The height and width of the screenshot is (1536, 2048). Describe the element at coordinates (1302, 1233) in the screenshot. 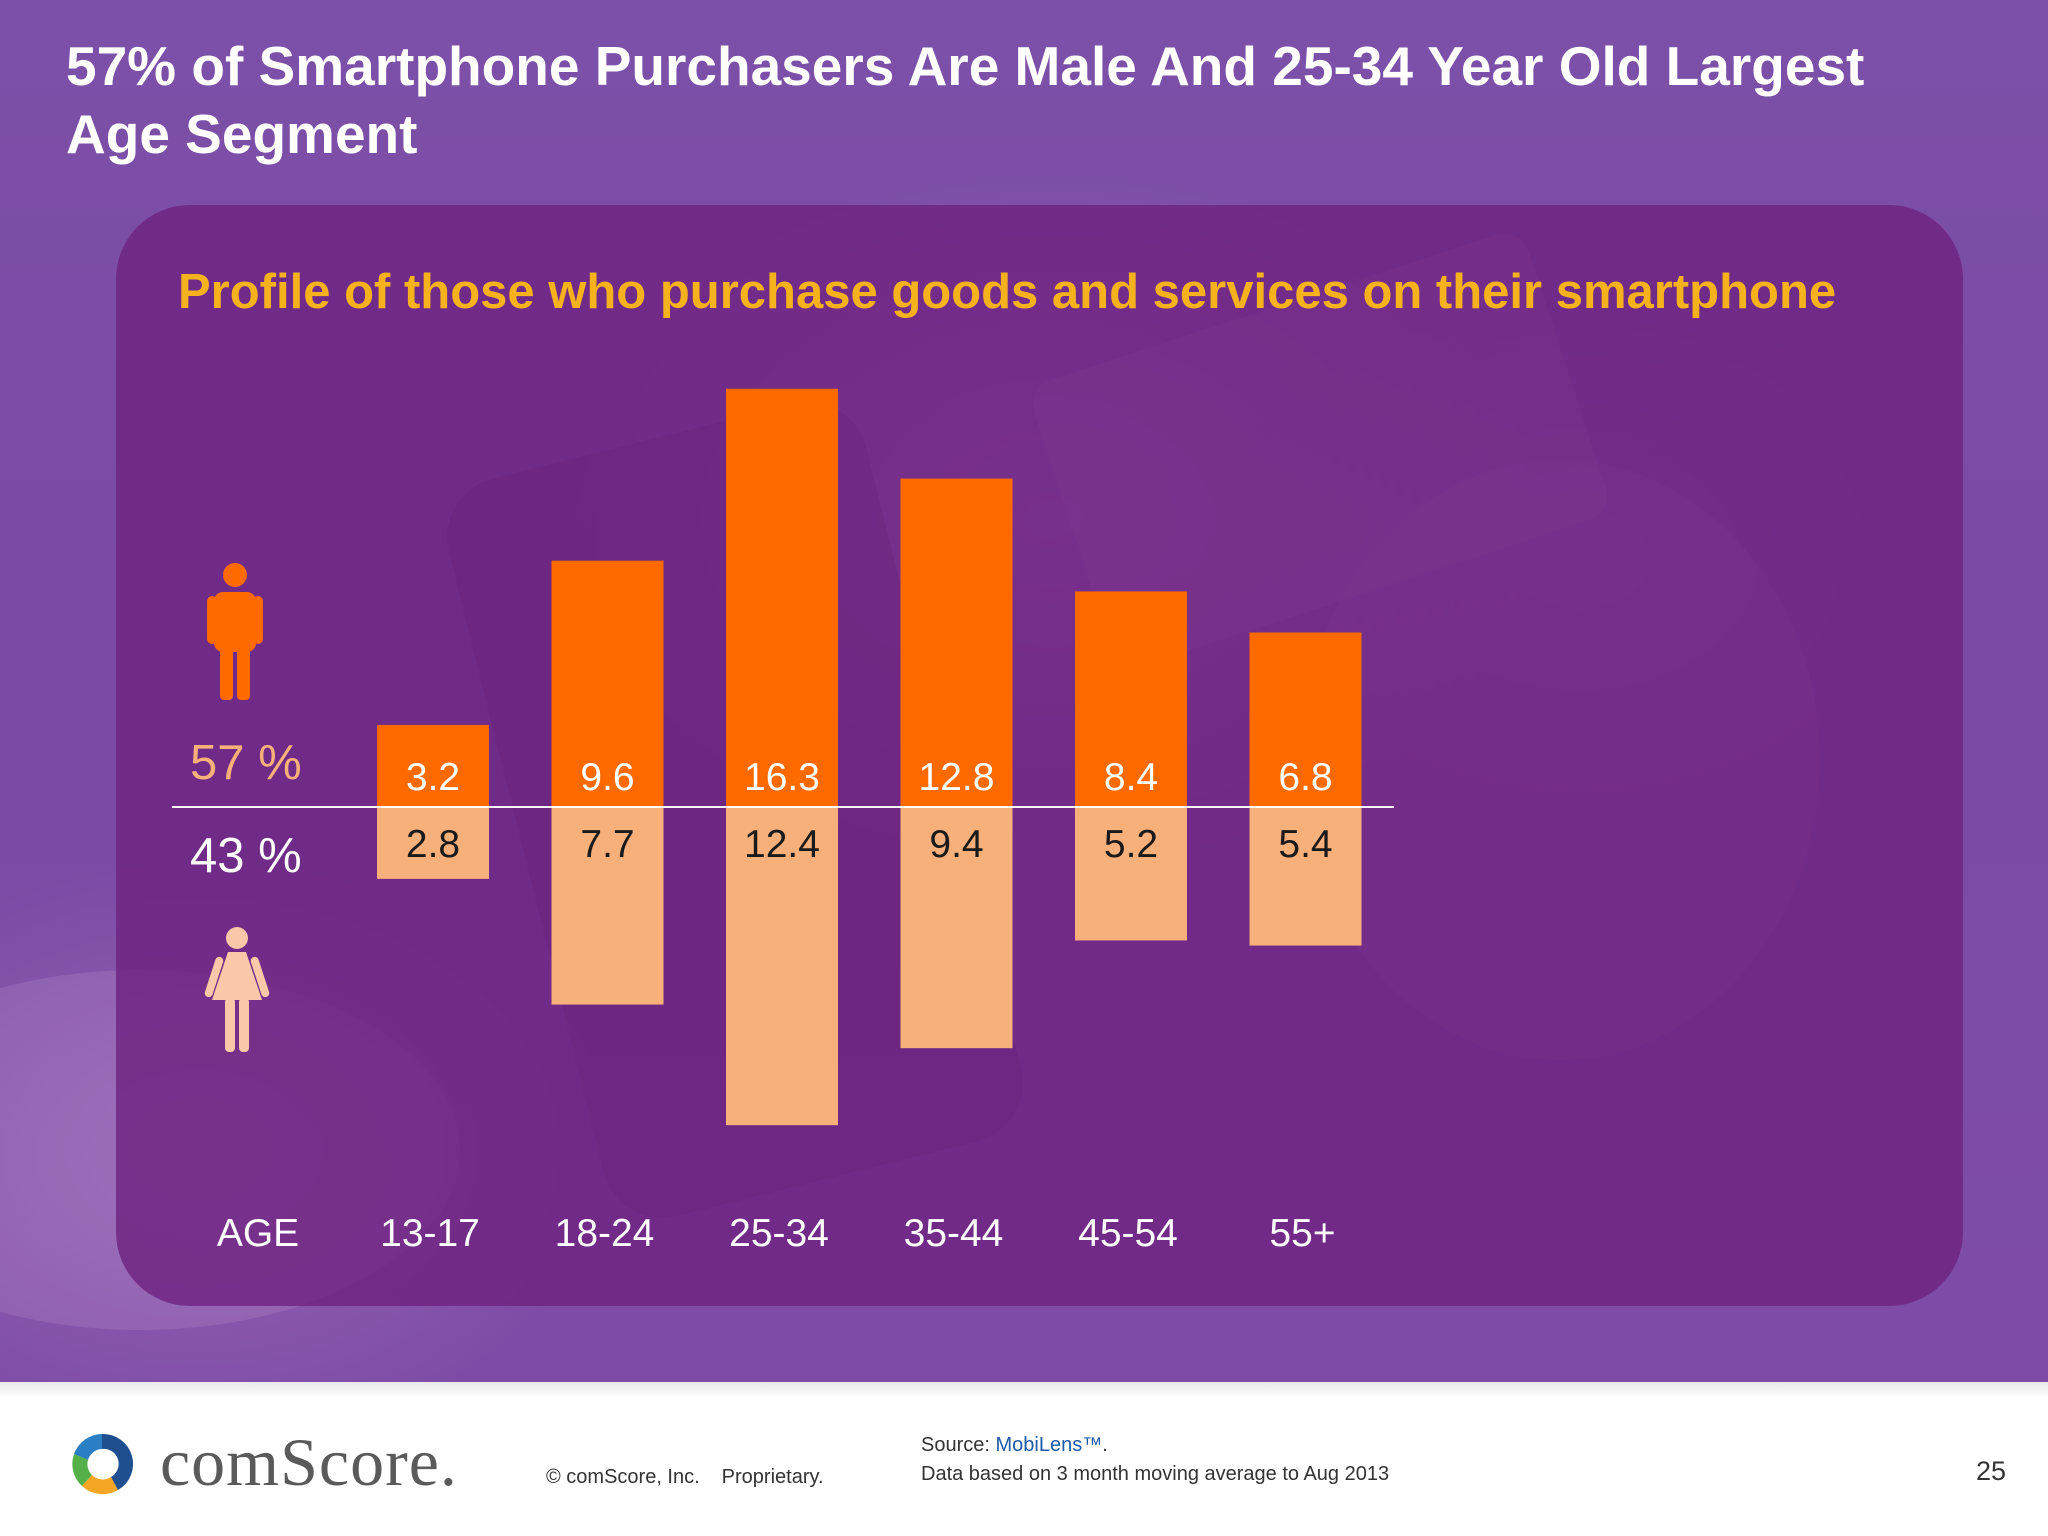

I see `category-label-55+: 55+` at that location.